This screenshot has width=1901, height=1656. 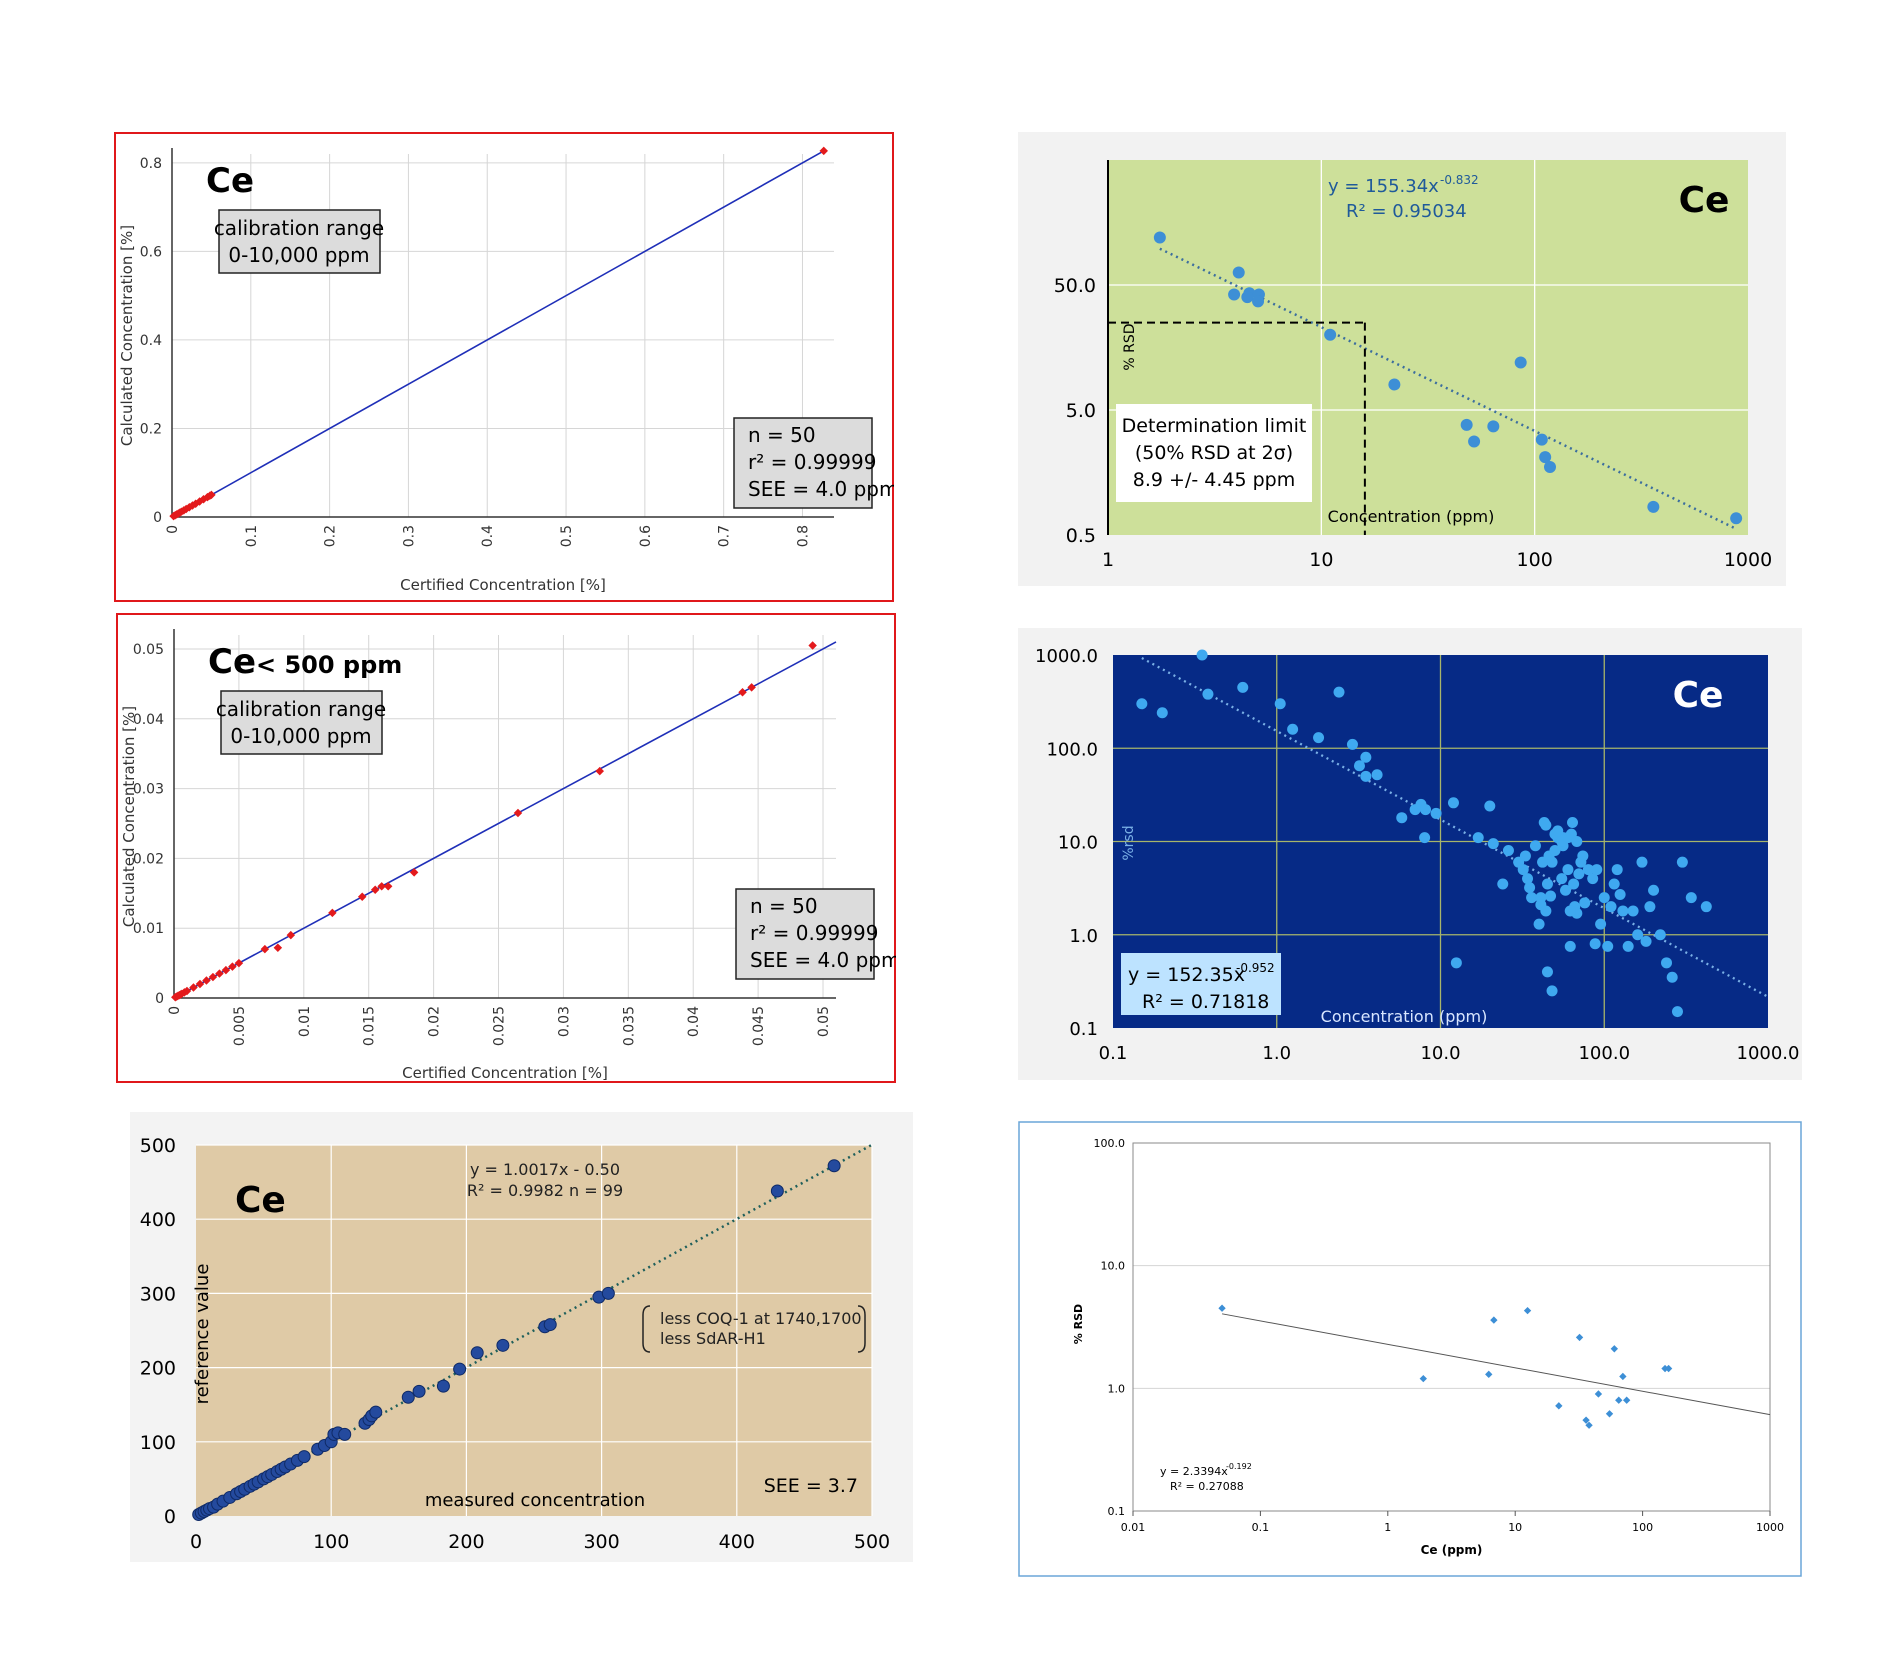 What do you see at coordinates (872, 1542) in the screenshot?
I see `x-tick-label: 500` at bounding box center [872, 1542].